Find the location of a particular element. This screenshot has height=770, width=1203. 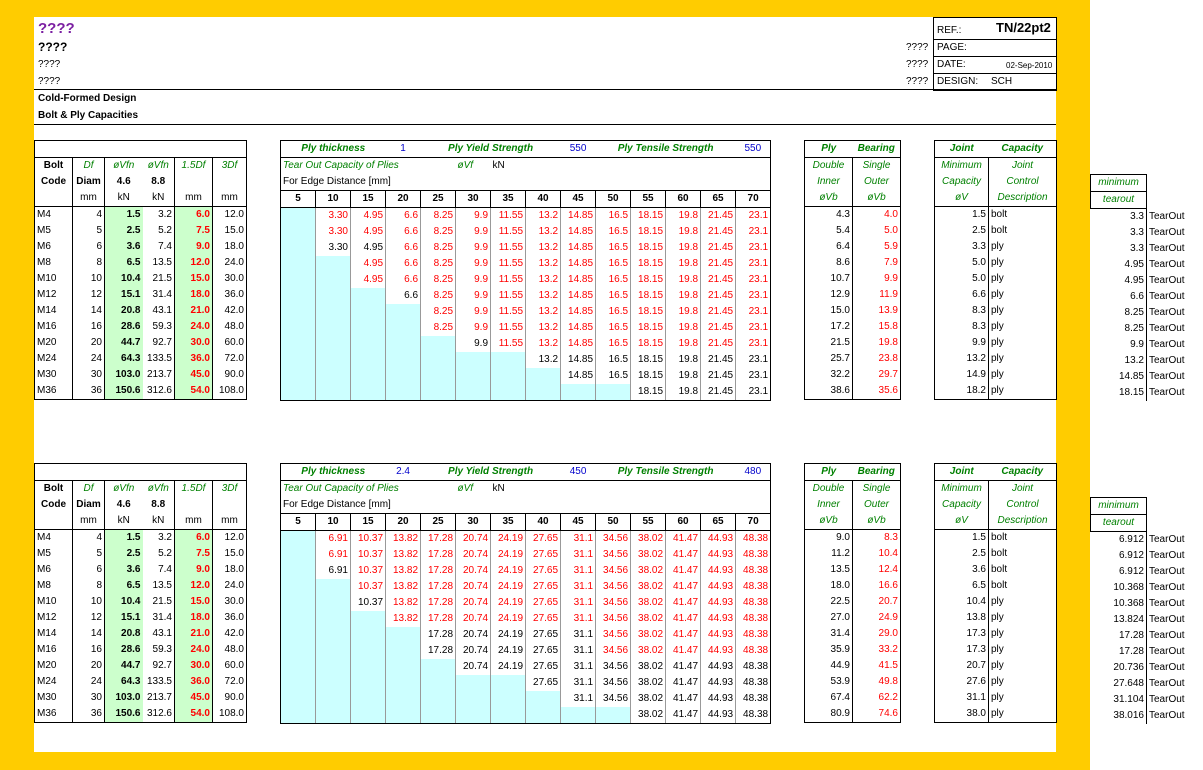

joint2-header: Joint is located at coordinates (1022, 165).